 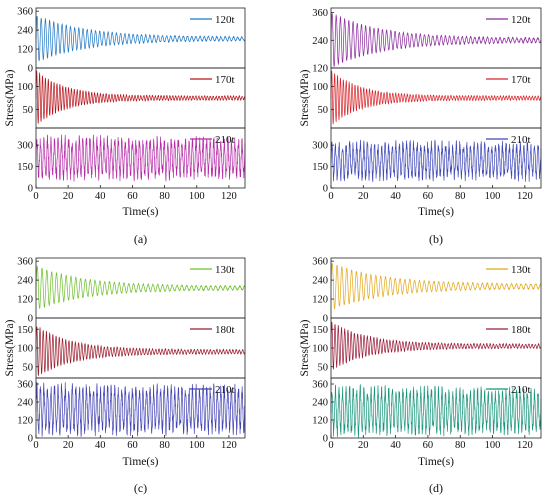 I want to click on y-tick-label-0-2: 360, so click(x=320, y=13).